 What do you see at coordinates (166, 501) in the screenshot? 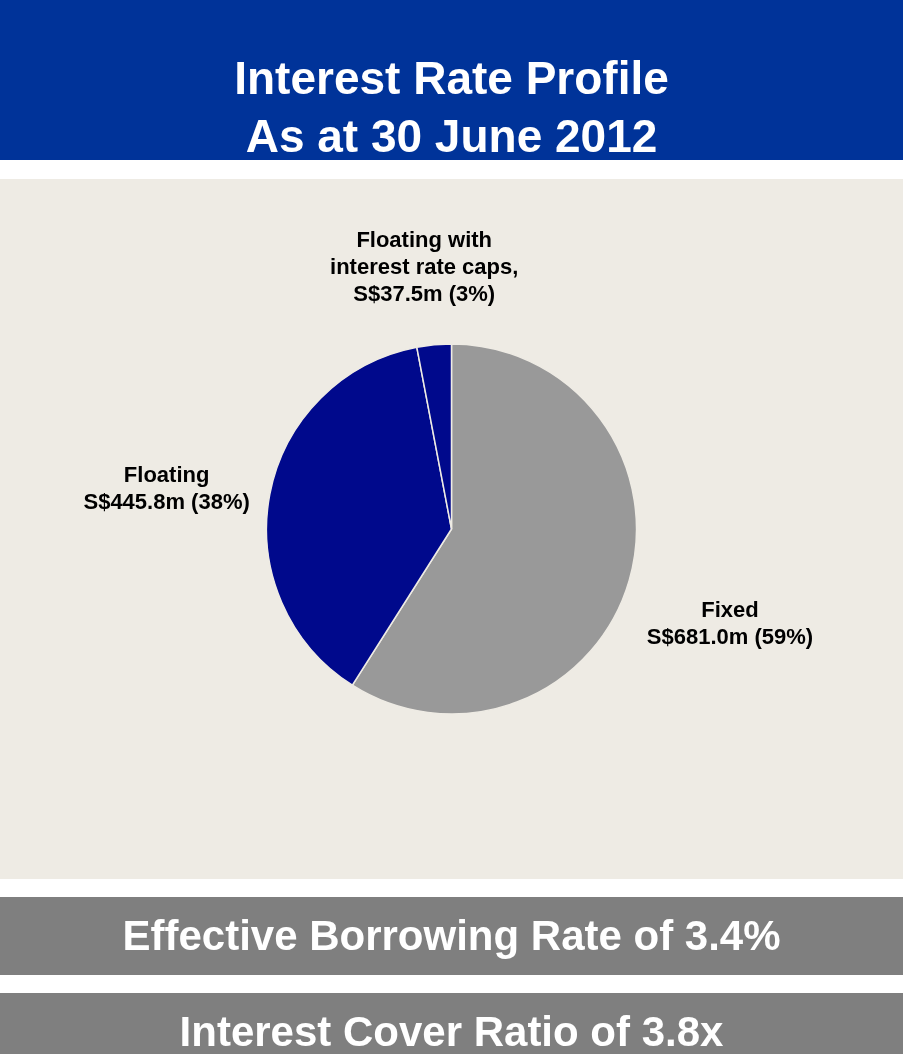
I see `data-label: S$445.8m (38%)` at bounding box center [166, 501].